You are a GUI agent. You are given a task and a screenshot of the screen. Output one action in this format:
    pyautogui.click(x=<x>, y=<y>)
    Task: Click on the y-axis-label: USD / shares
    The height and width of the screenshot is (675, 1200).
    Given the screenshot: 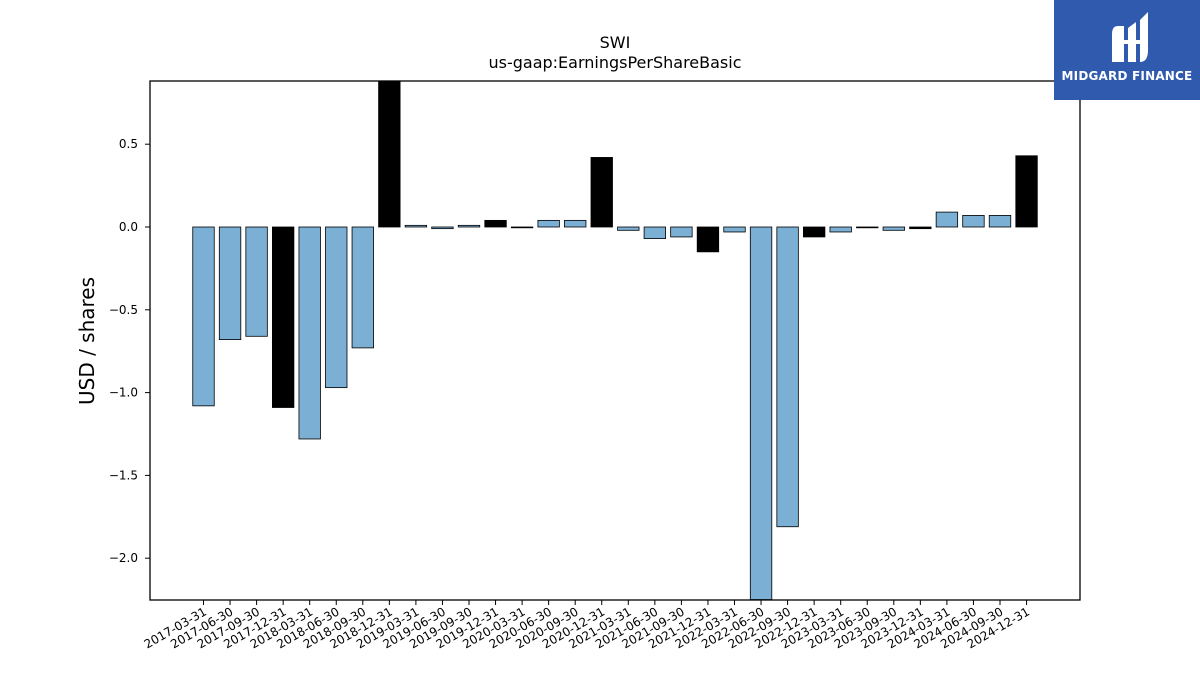 What is the action you would take?
    pyautogui.click(x=87, y=341)
    